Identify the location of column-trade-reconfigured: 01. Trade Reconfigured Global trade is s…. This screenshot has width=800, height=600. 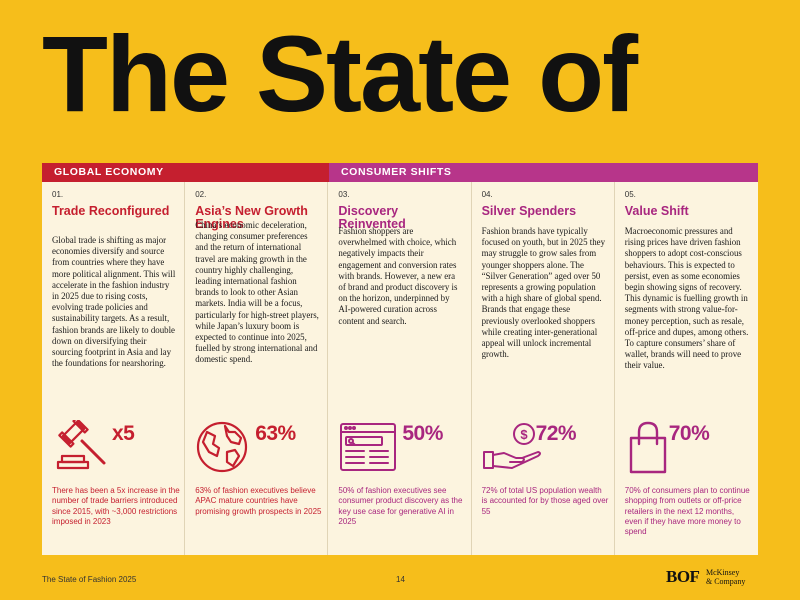
(114, 368).